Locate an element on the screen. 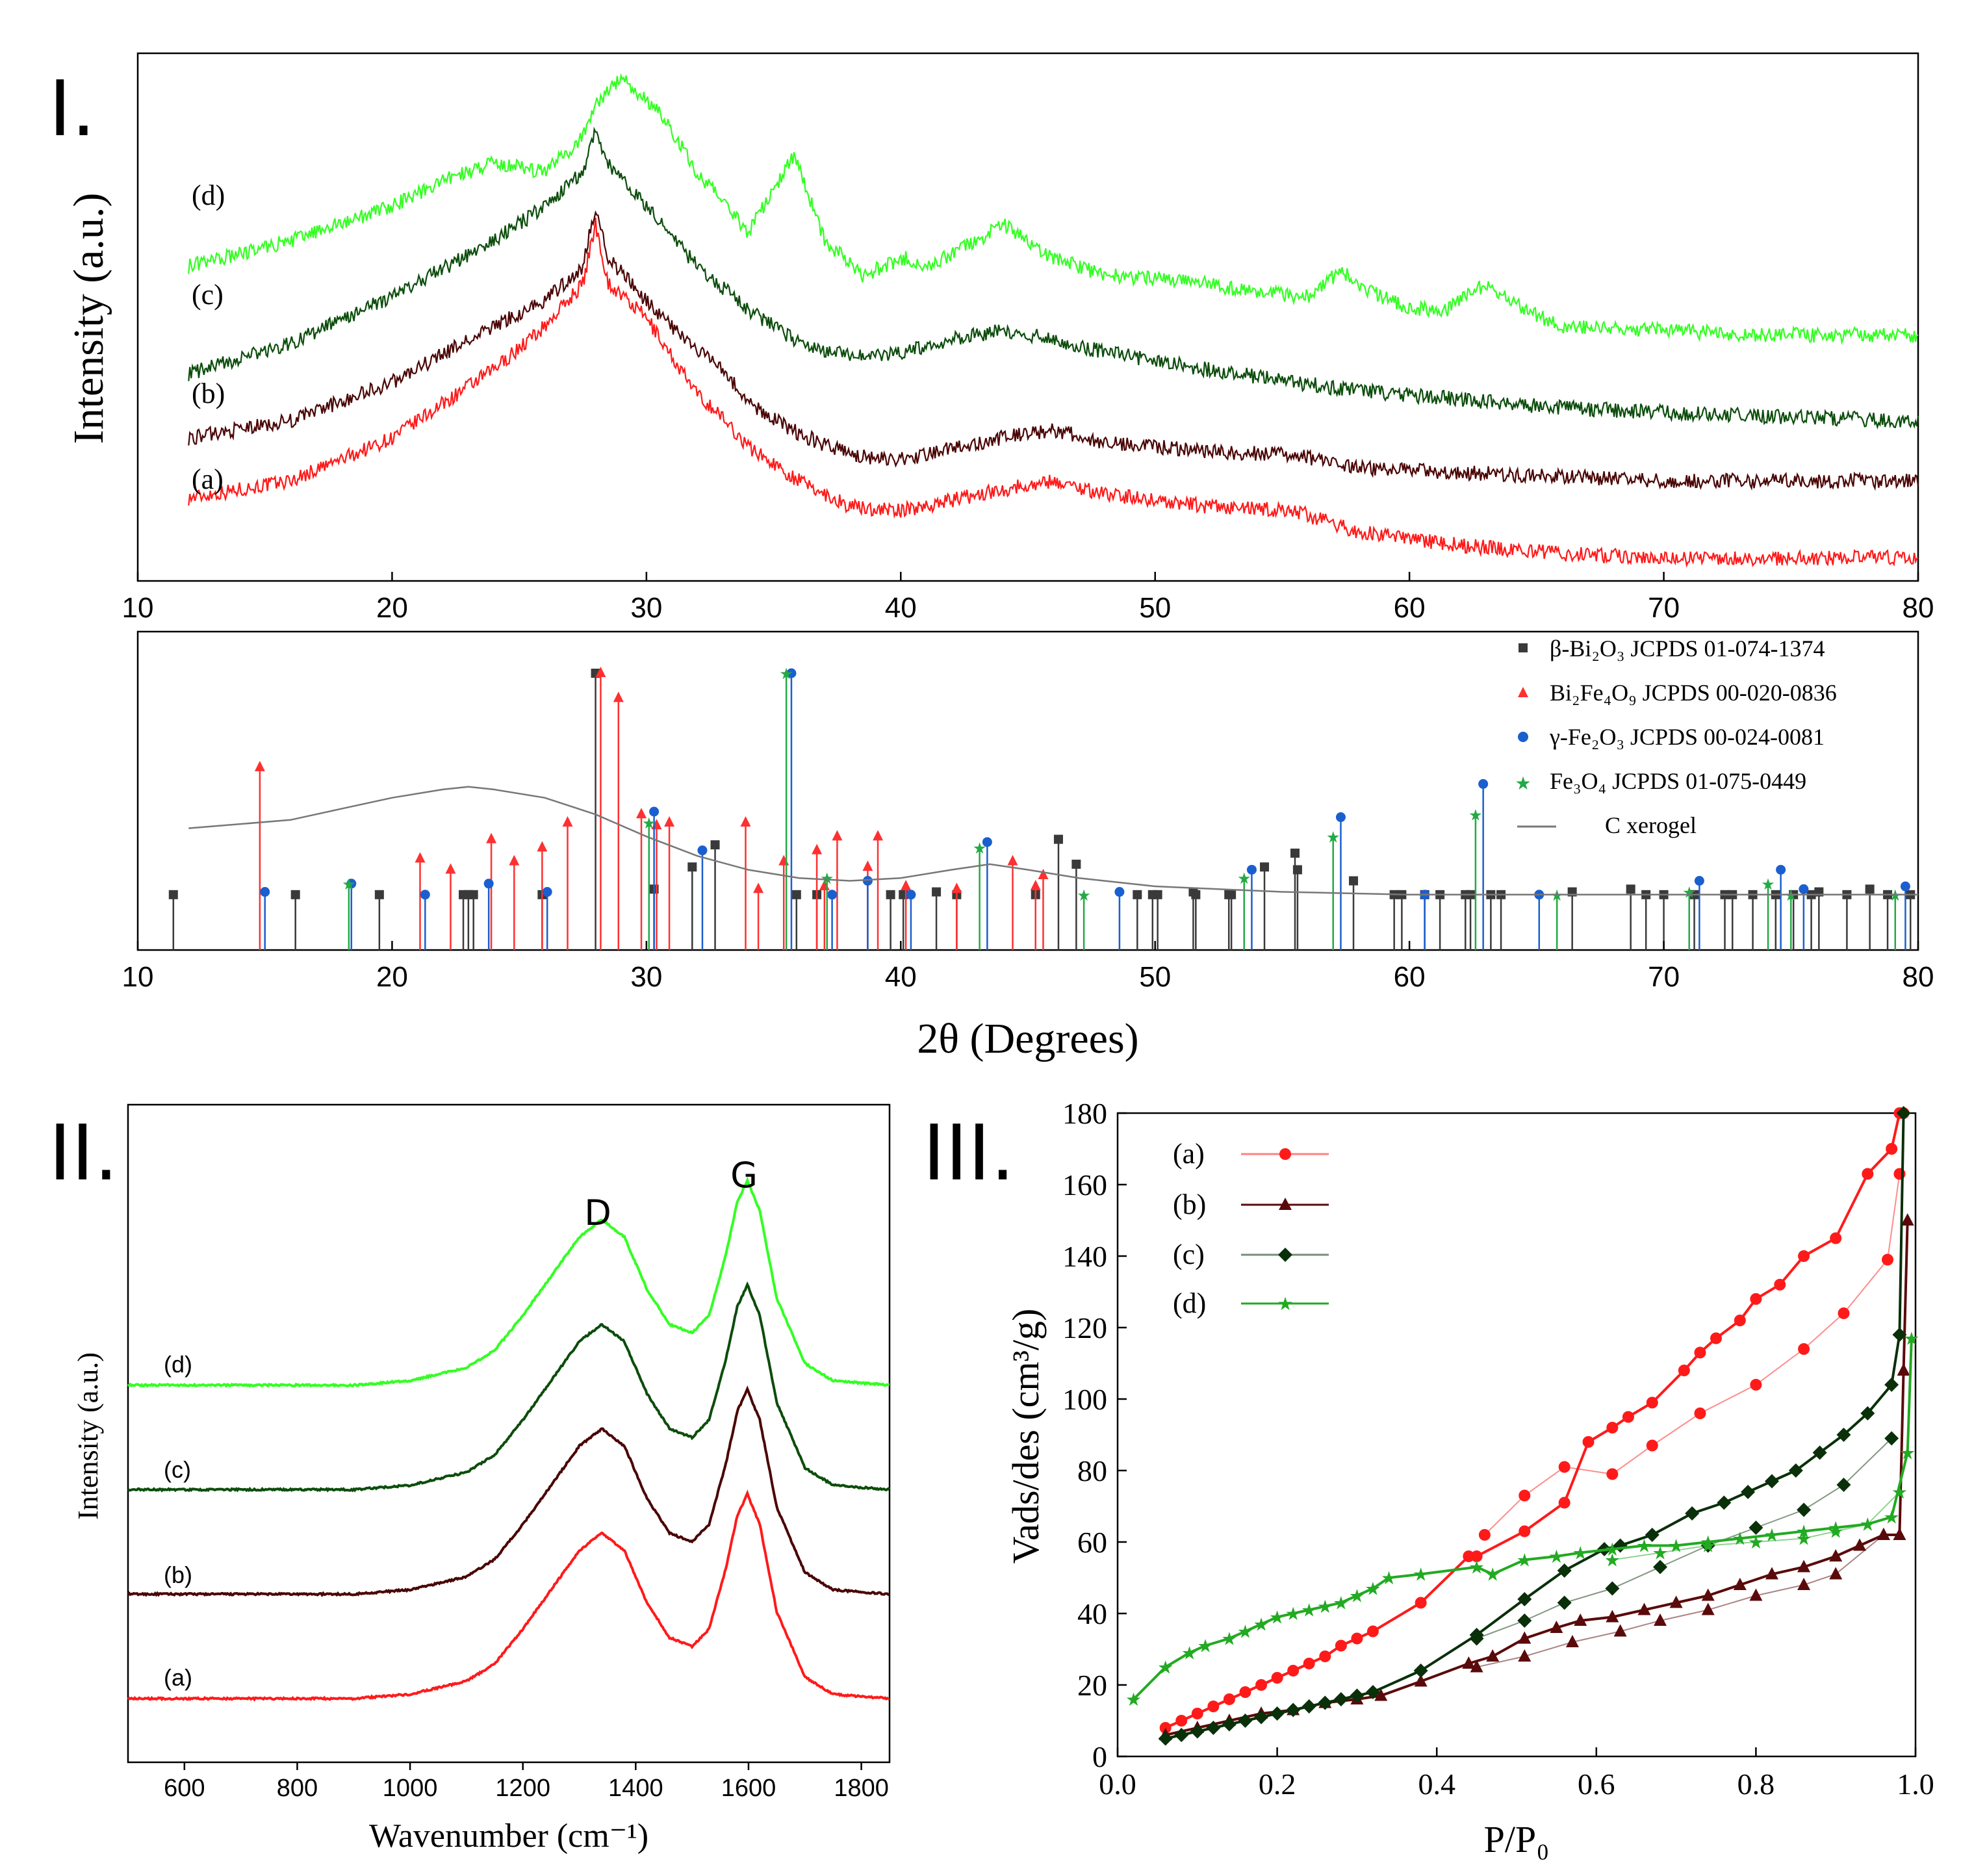 This screenshot has height=1876, width=1961. raman-curves is located at coordinates (509, 1439).